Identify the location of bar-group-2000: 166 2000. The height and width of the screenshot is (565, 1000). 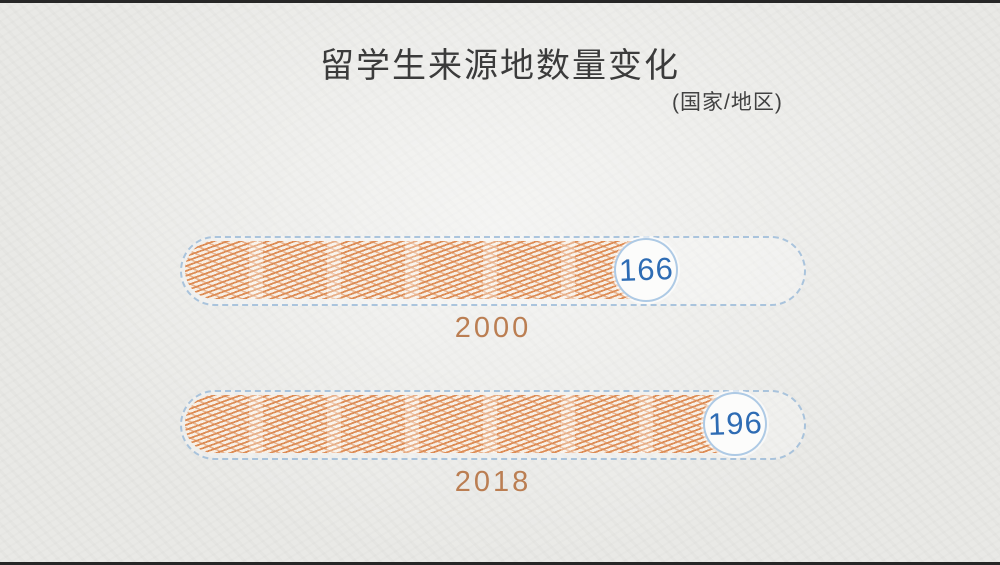
(493, 290).